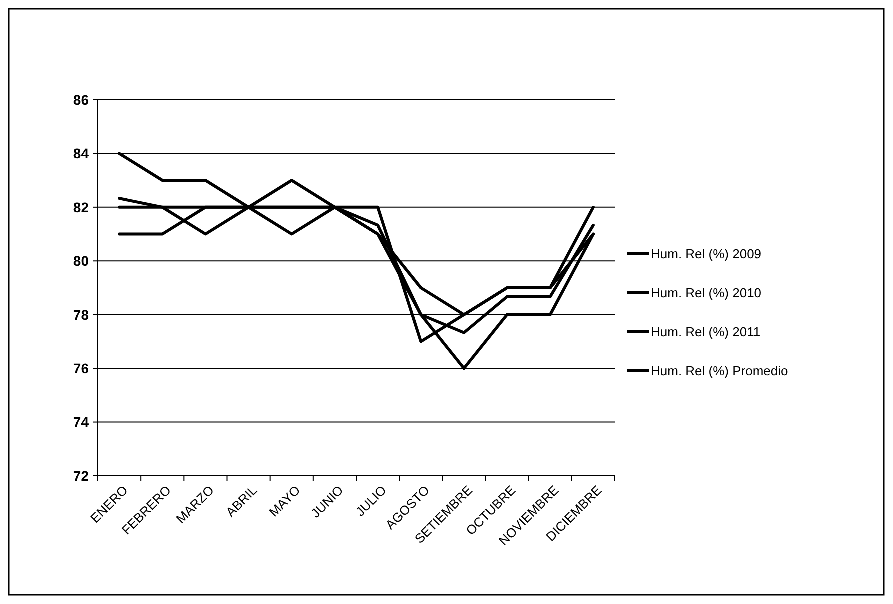 The height and width of the screenshot is (604, 893). What do you see at coordinates (81, 154) in the screenshot?
I see `y-tick-label: 84` at bounding box center [81, 154].